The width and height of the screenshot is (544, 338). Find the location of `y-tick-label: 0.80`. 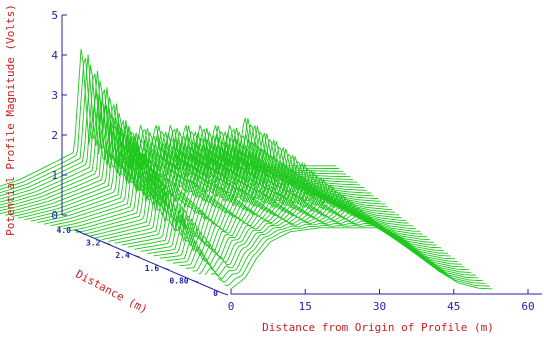

y-tick-label: 0.80 is located at coordinates (178, 280).